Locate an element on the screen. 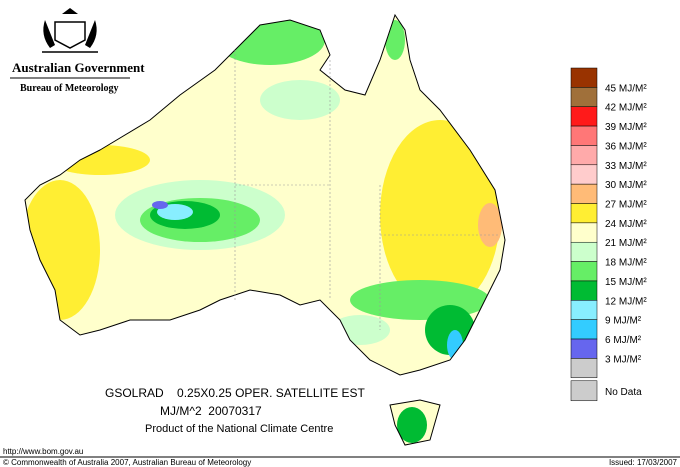 This screenshot has height=467, width=680. legend-label: 45 MJ/M² is located at coordinates (626, 88).